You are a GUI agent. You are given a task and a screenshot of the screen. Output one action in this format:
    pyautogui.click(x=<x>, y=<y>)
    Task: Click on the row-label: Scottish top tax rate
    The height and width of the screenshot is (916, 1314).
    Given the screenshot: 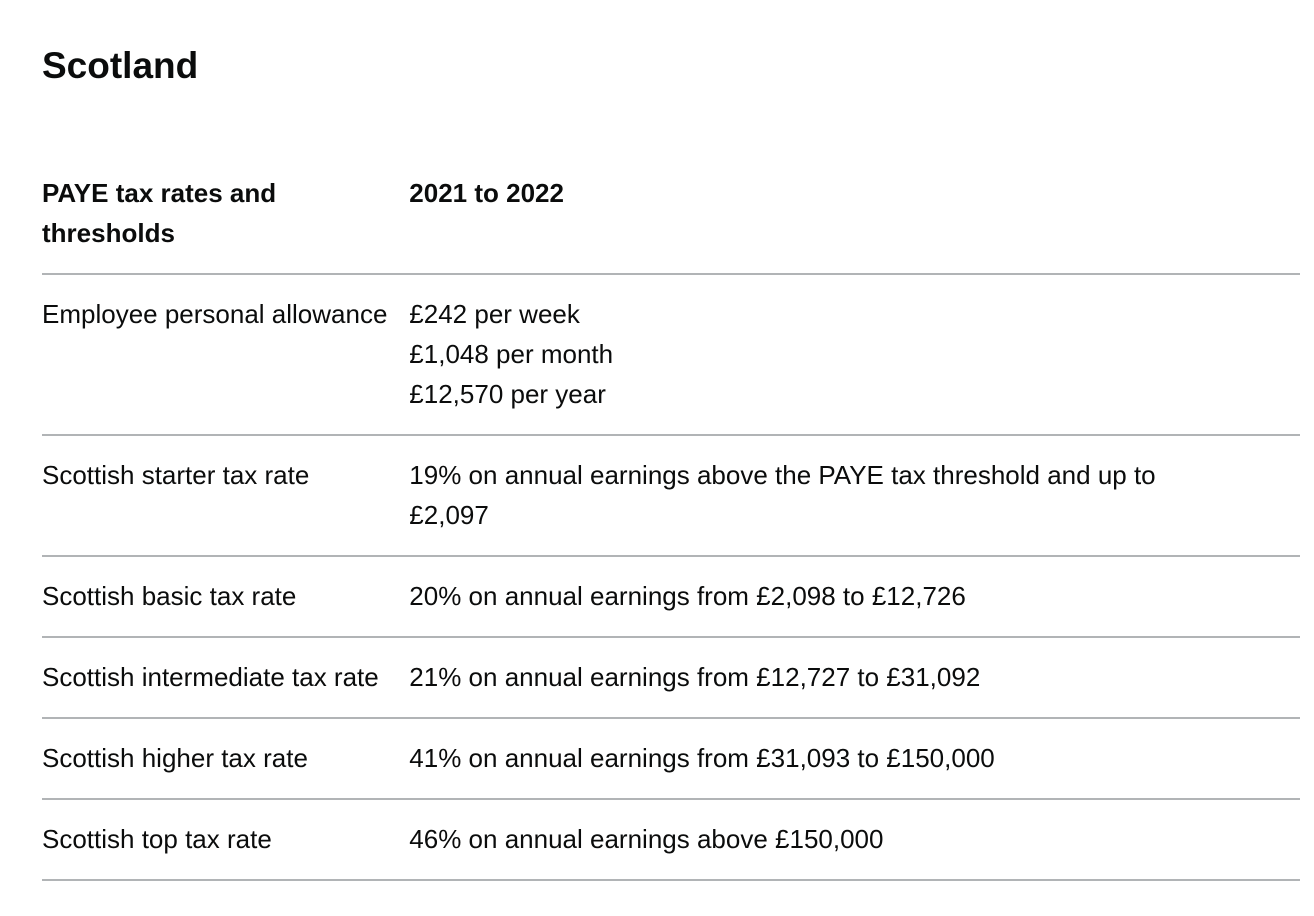 What is the action you would take?
    pyautogui.click(x=157, y=839)
    